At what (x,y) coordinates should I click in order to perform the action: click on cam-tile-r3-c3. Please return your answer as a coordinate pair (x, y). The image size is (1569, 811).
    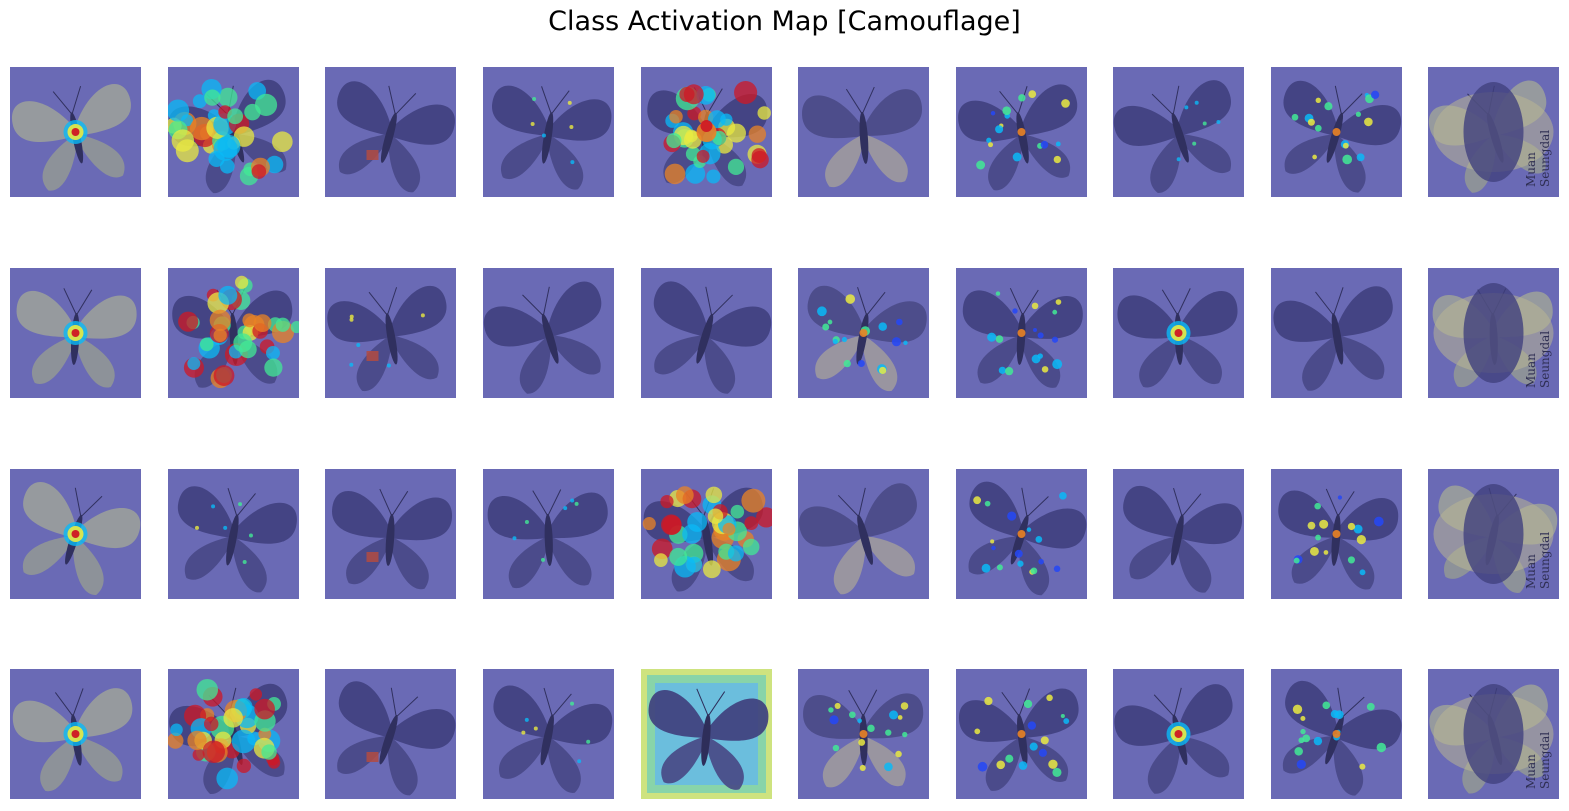
    Looking at the image, I should click on (390, 534).